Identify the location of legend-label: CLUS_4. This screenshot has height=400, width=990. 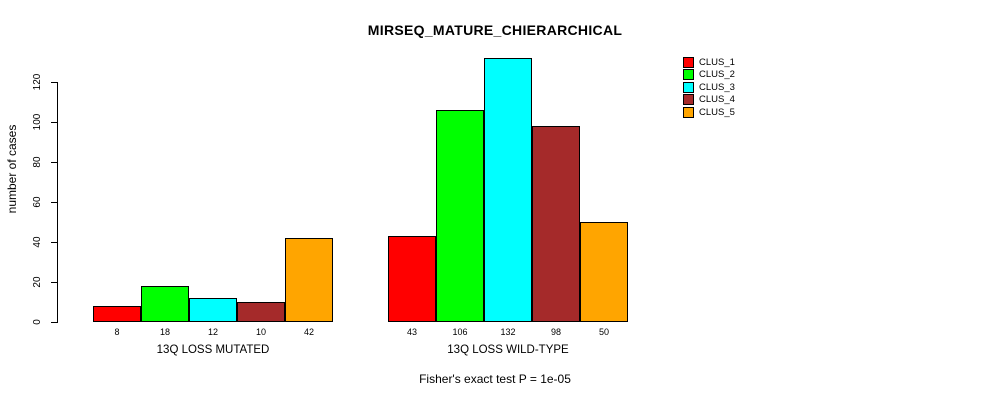
(717, 100).